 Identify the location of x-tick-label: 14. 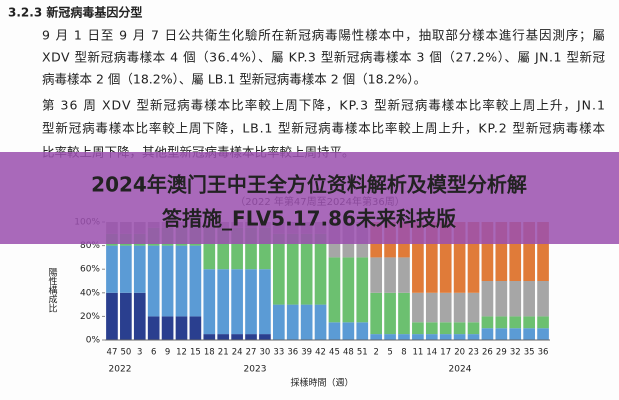
(431, 353).